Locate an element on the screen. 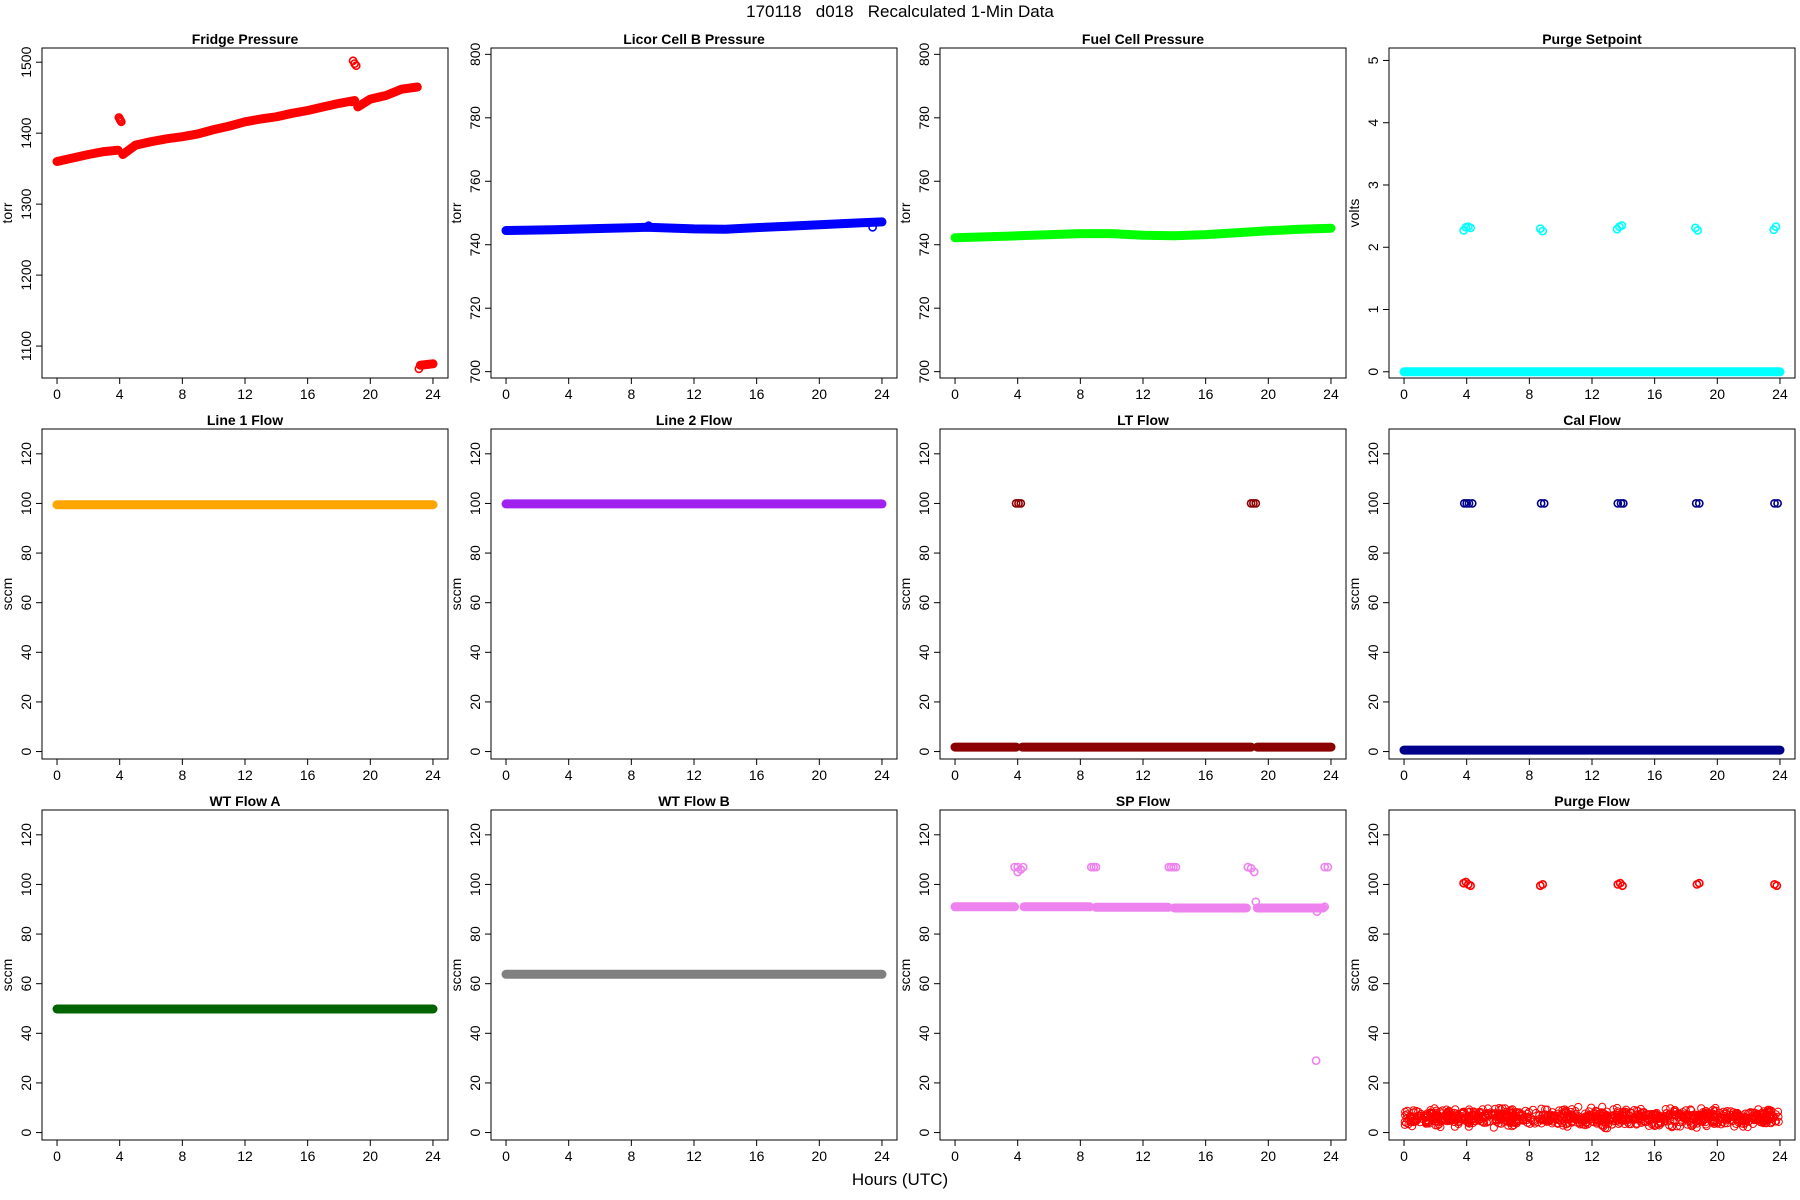 The image size is (1800, 1200). y-tick-label: 4 is located at coordinates (1373, 123).